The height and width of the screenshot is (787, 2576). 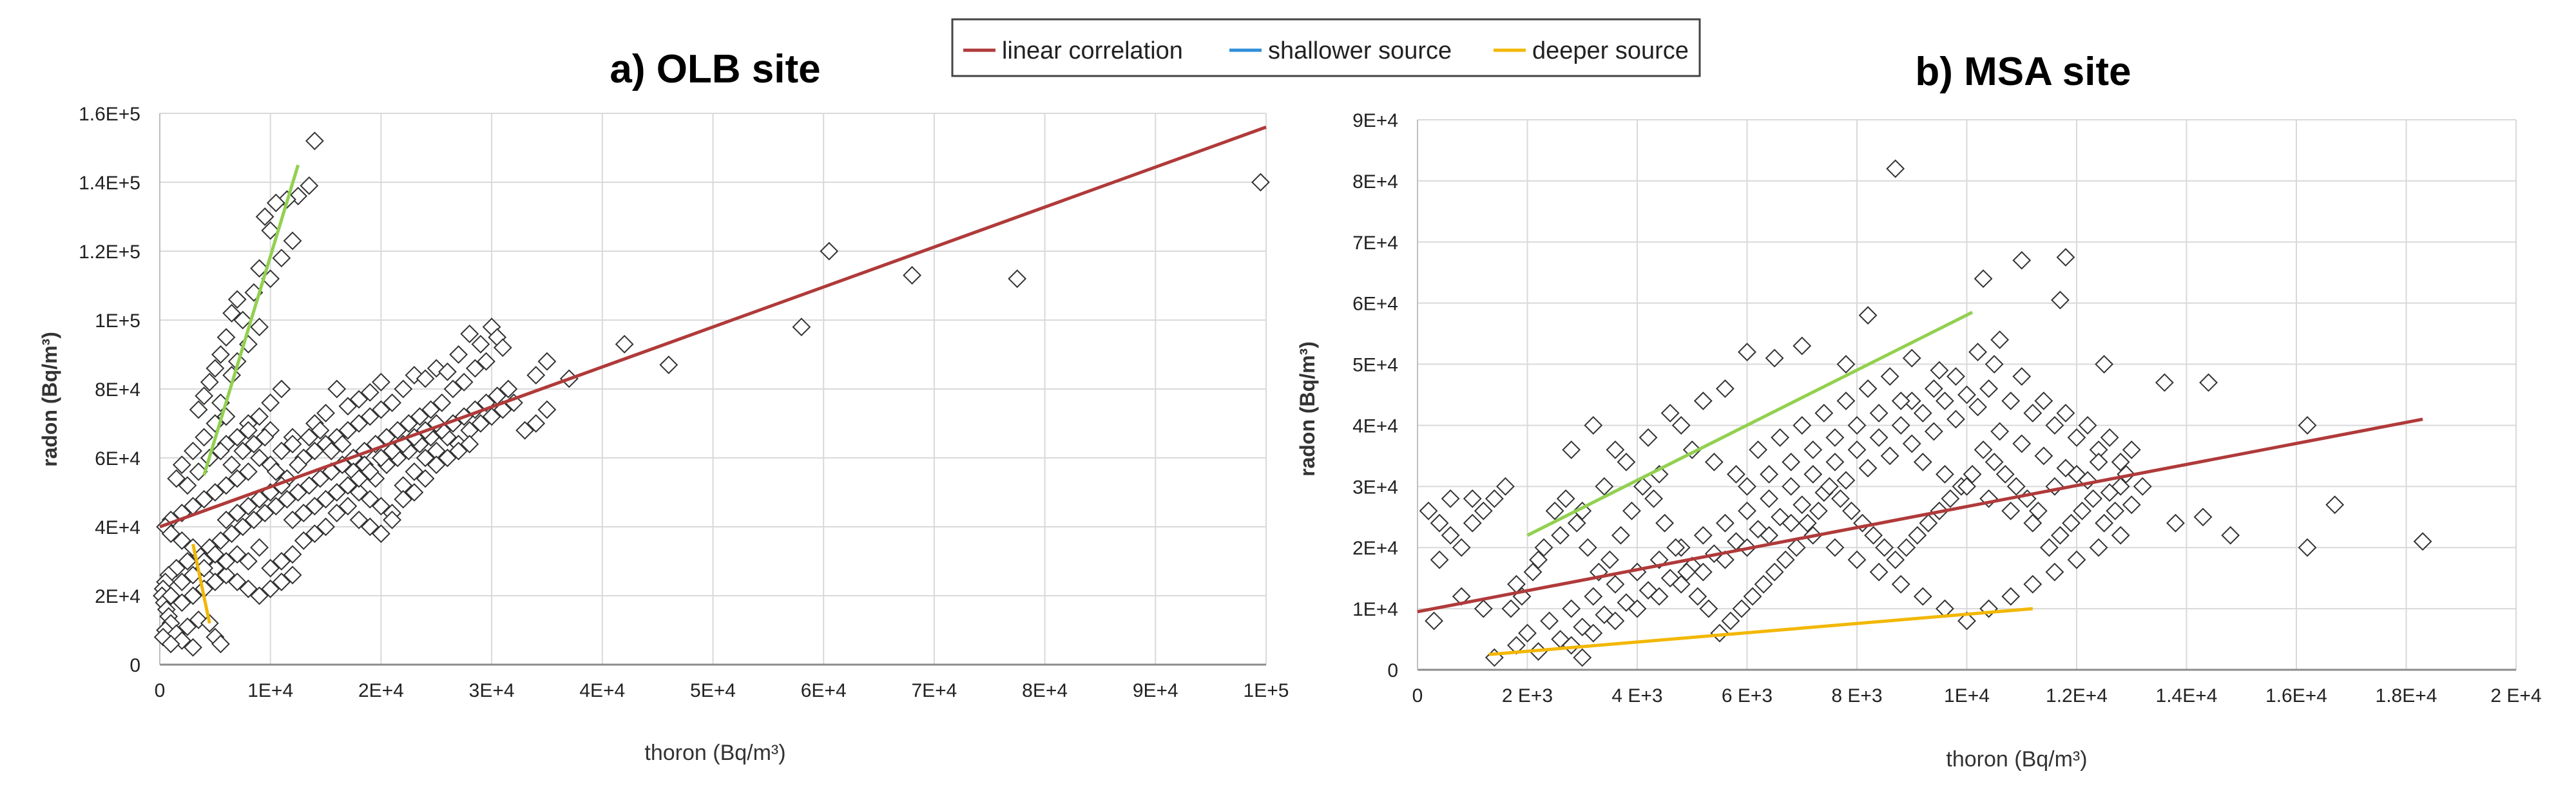 I want to click on y-axis-label-olb: radon (Bq/m³), so click(x=50, y=399).